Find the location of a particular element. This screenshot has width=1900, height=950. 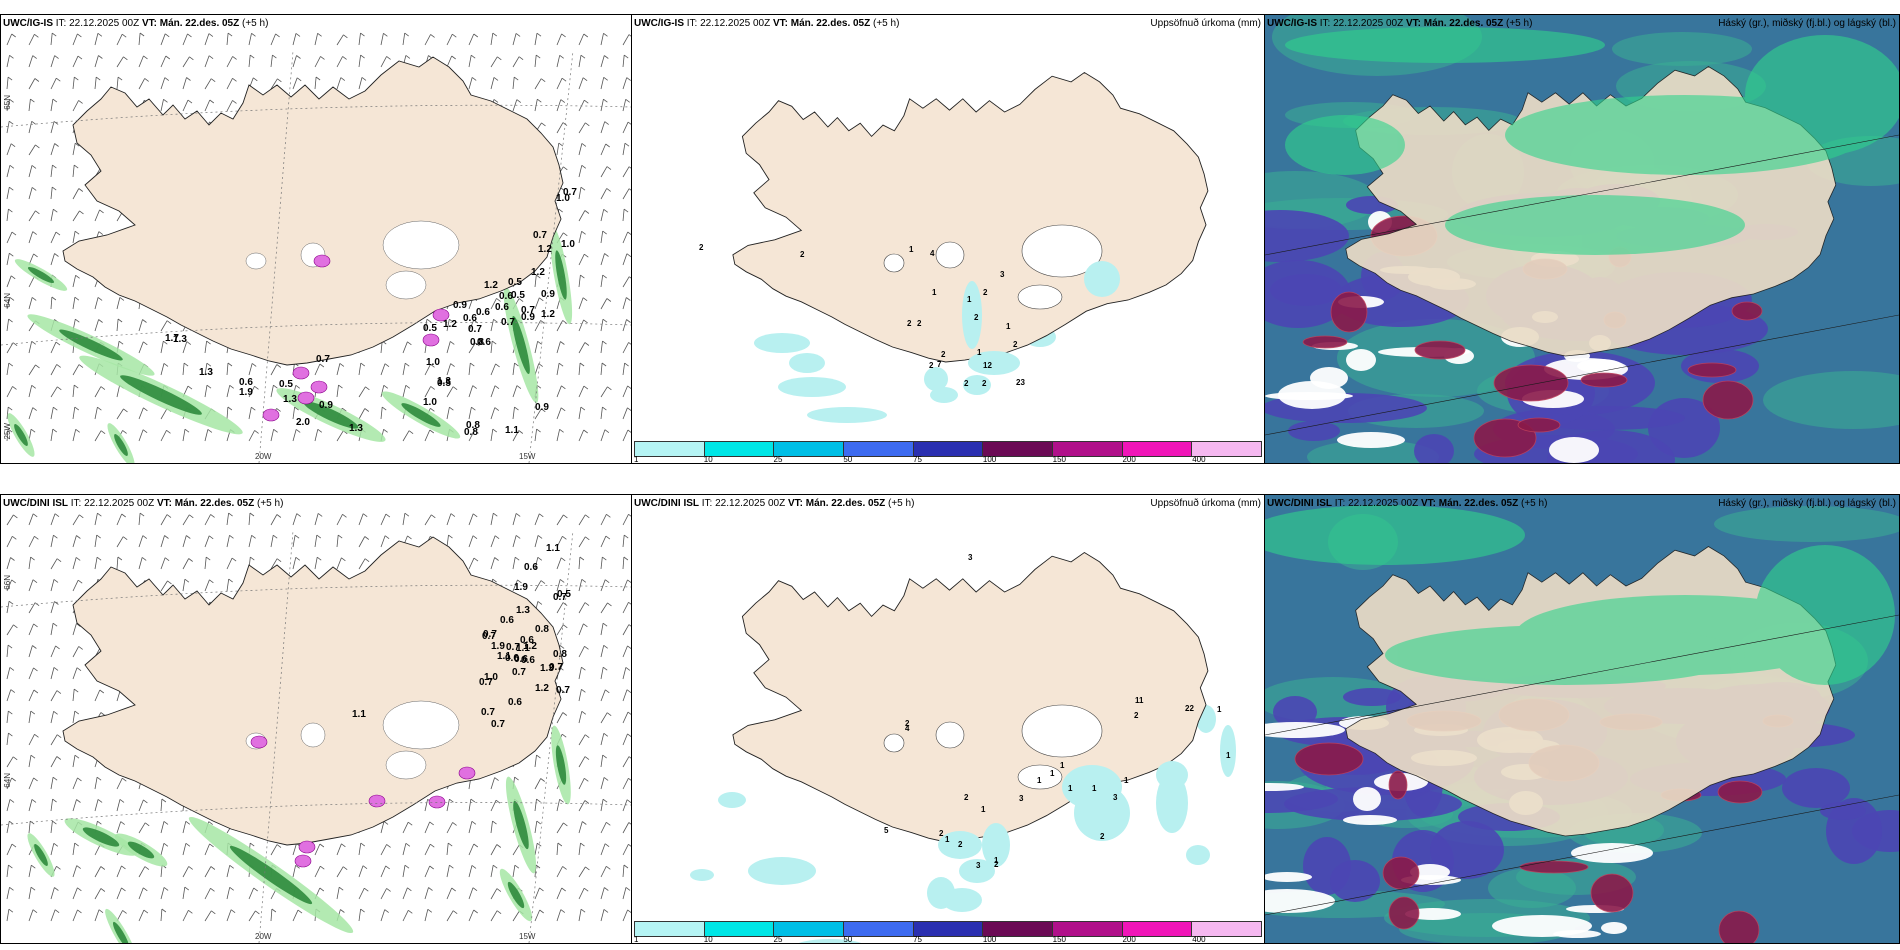

precip-value-label: 1.3 is located at coordinates (356, 428).